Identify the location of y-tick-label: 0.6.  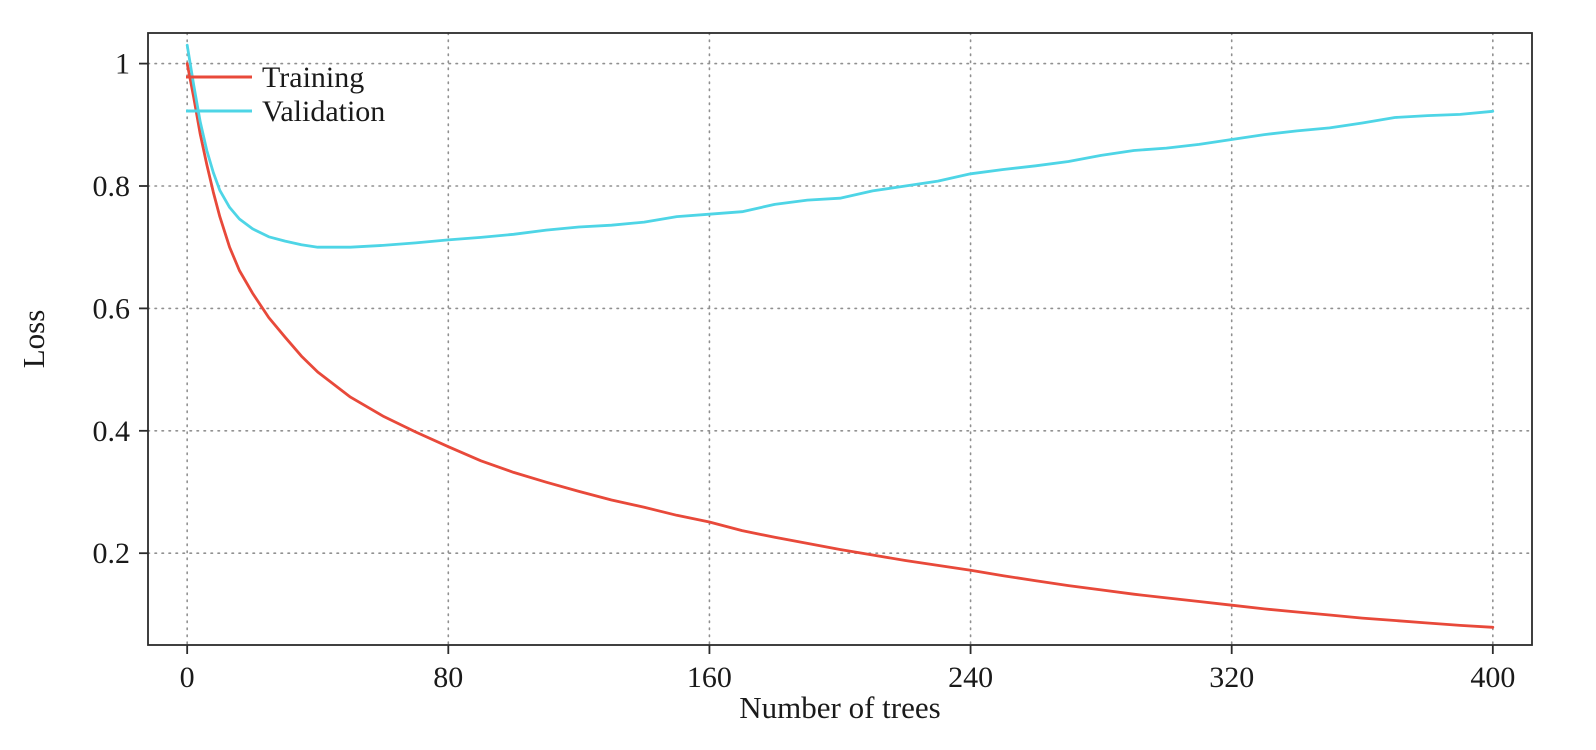
(112, 308).